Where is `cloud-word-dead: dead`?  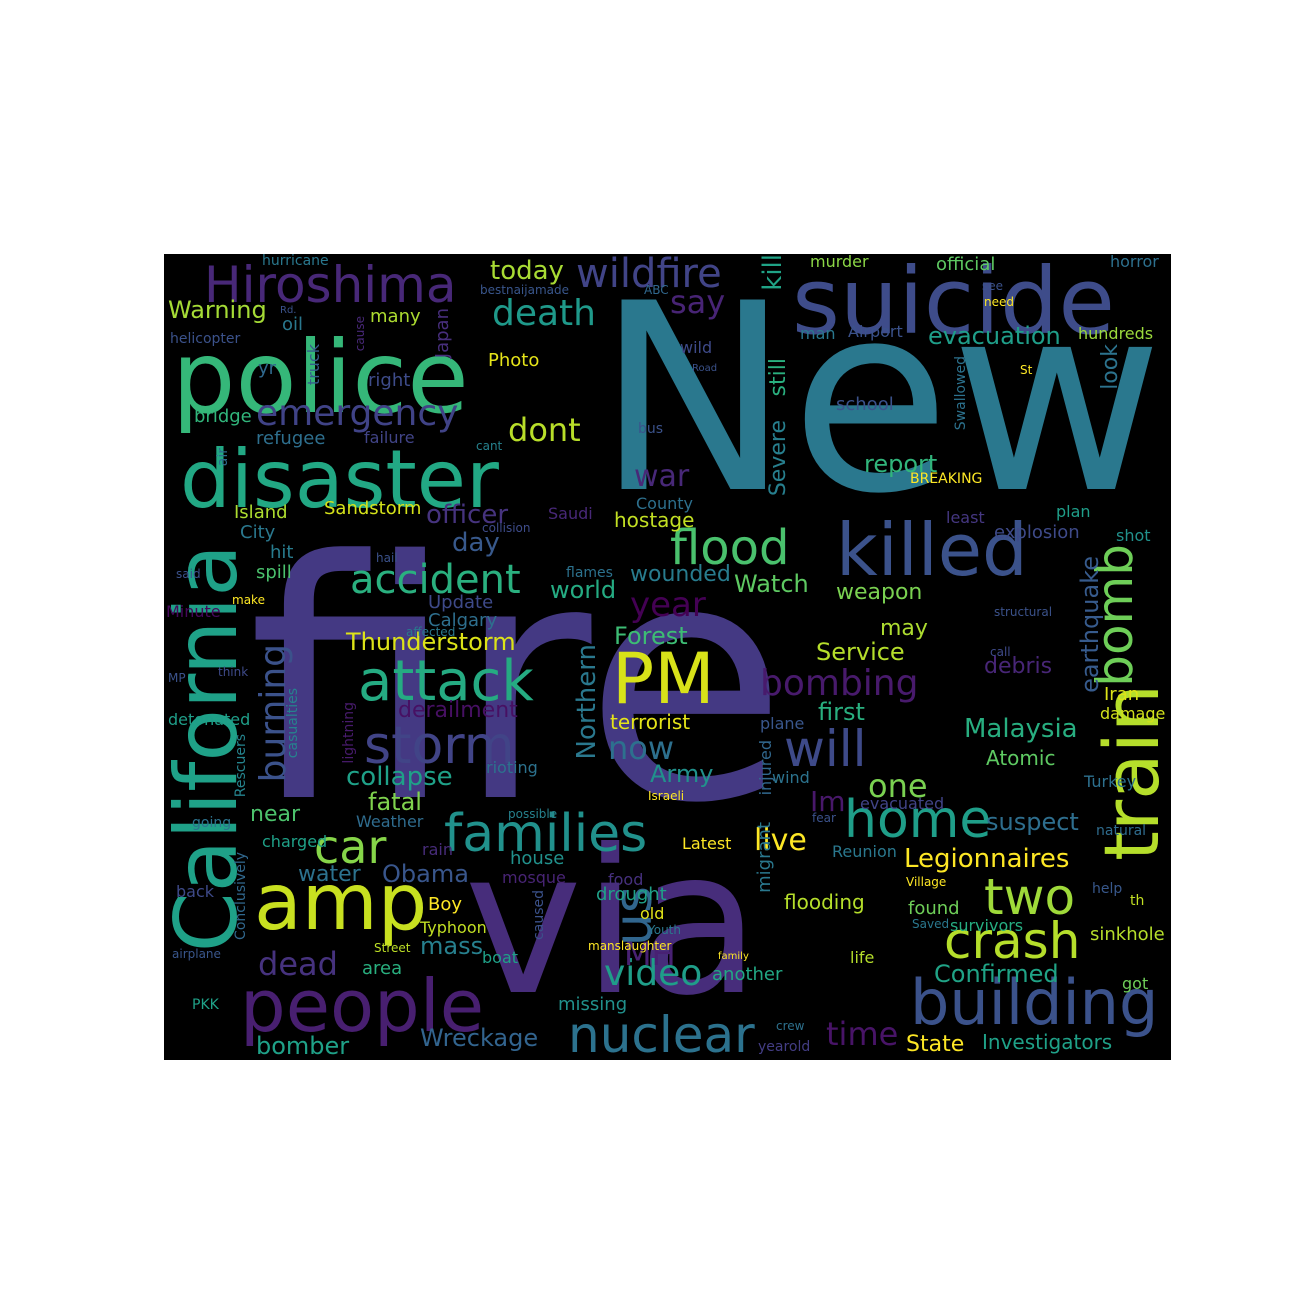
cloud-word-dead: dead is located at coordinates (298, 964).